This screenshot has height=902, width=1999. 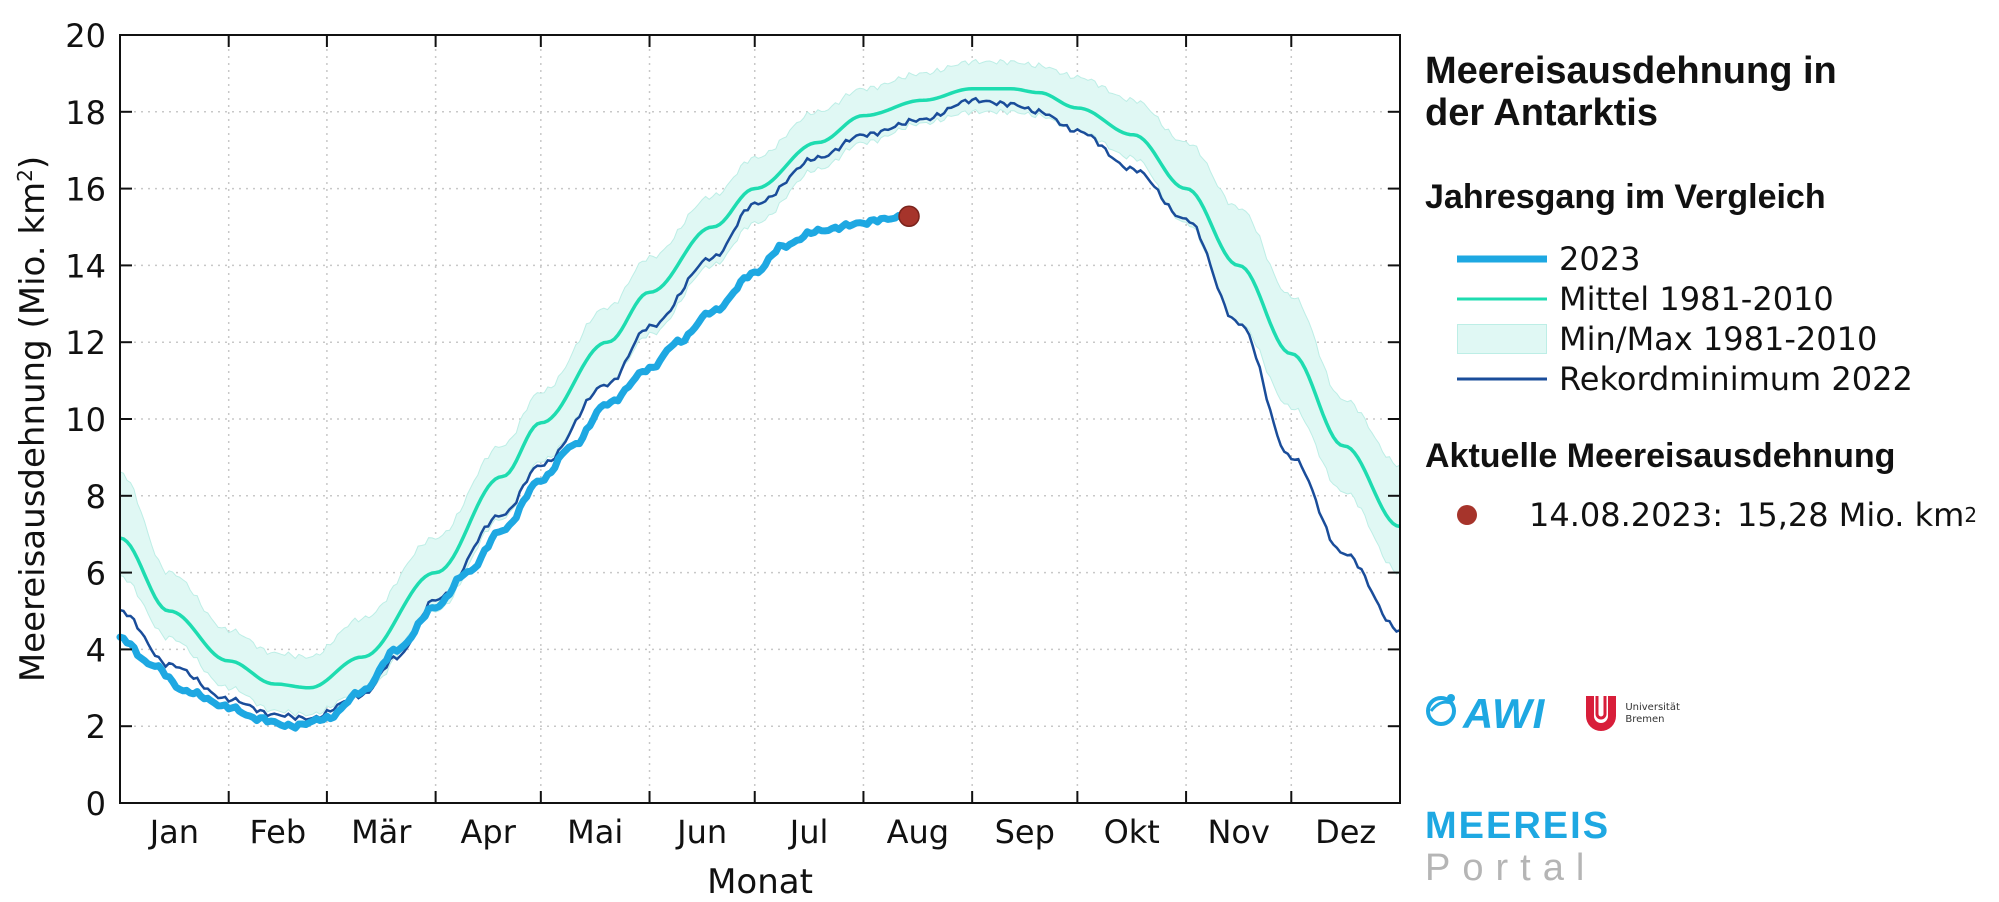 I want to click on y-tick-label: 14, so click(x=85, y=266).